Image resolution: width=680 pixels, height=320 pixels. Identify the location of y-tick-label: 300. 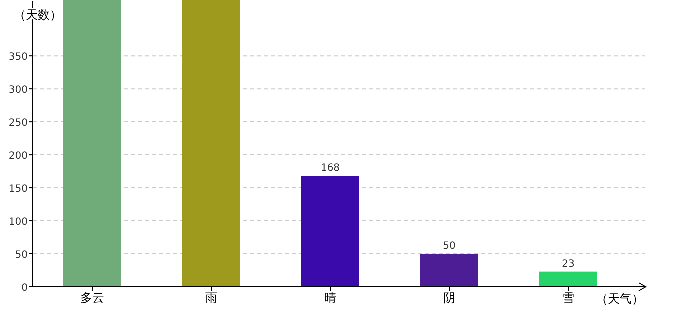
(18, 90).